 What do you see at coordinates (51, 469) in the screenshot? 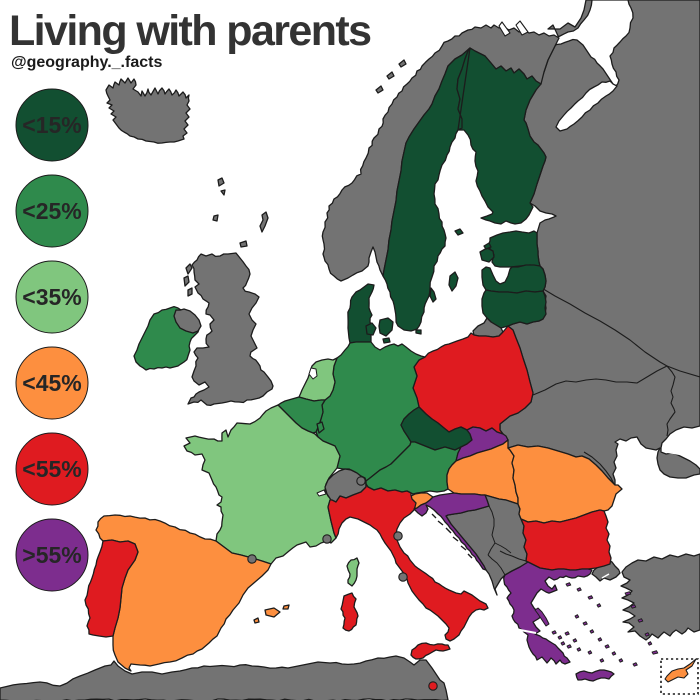
I see `svg-text: <55%` at bounding box center [51, 469].